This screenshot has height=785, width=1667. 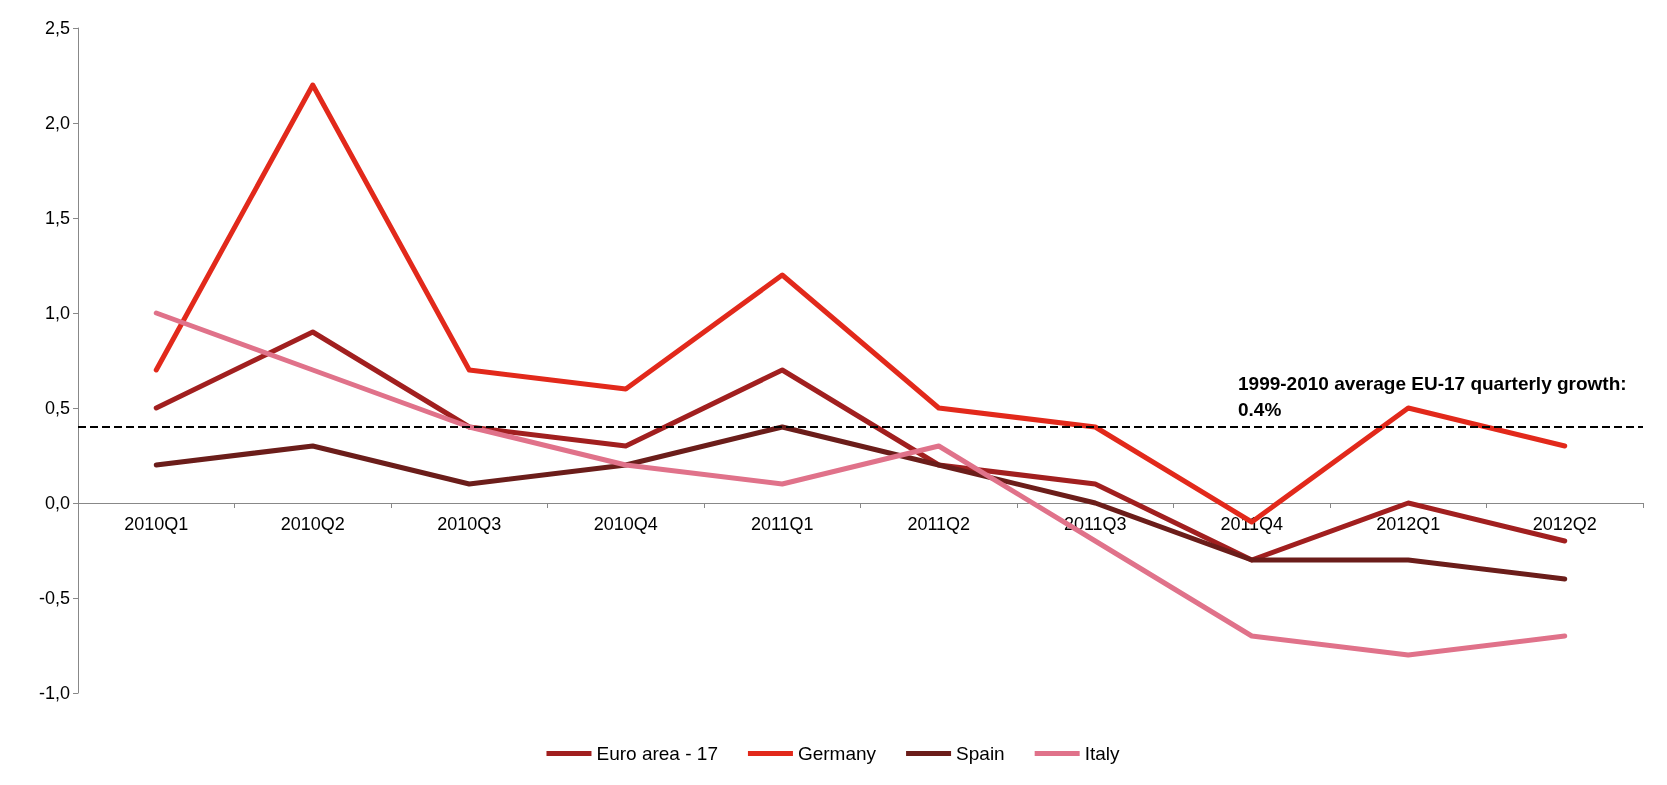 What do you see at coordinates (156, 524) in the screenshot?
I see `x-tick-label: 2010Q1` at bounding box center [156, 524].